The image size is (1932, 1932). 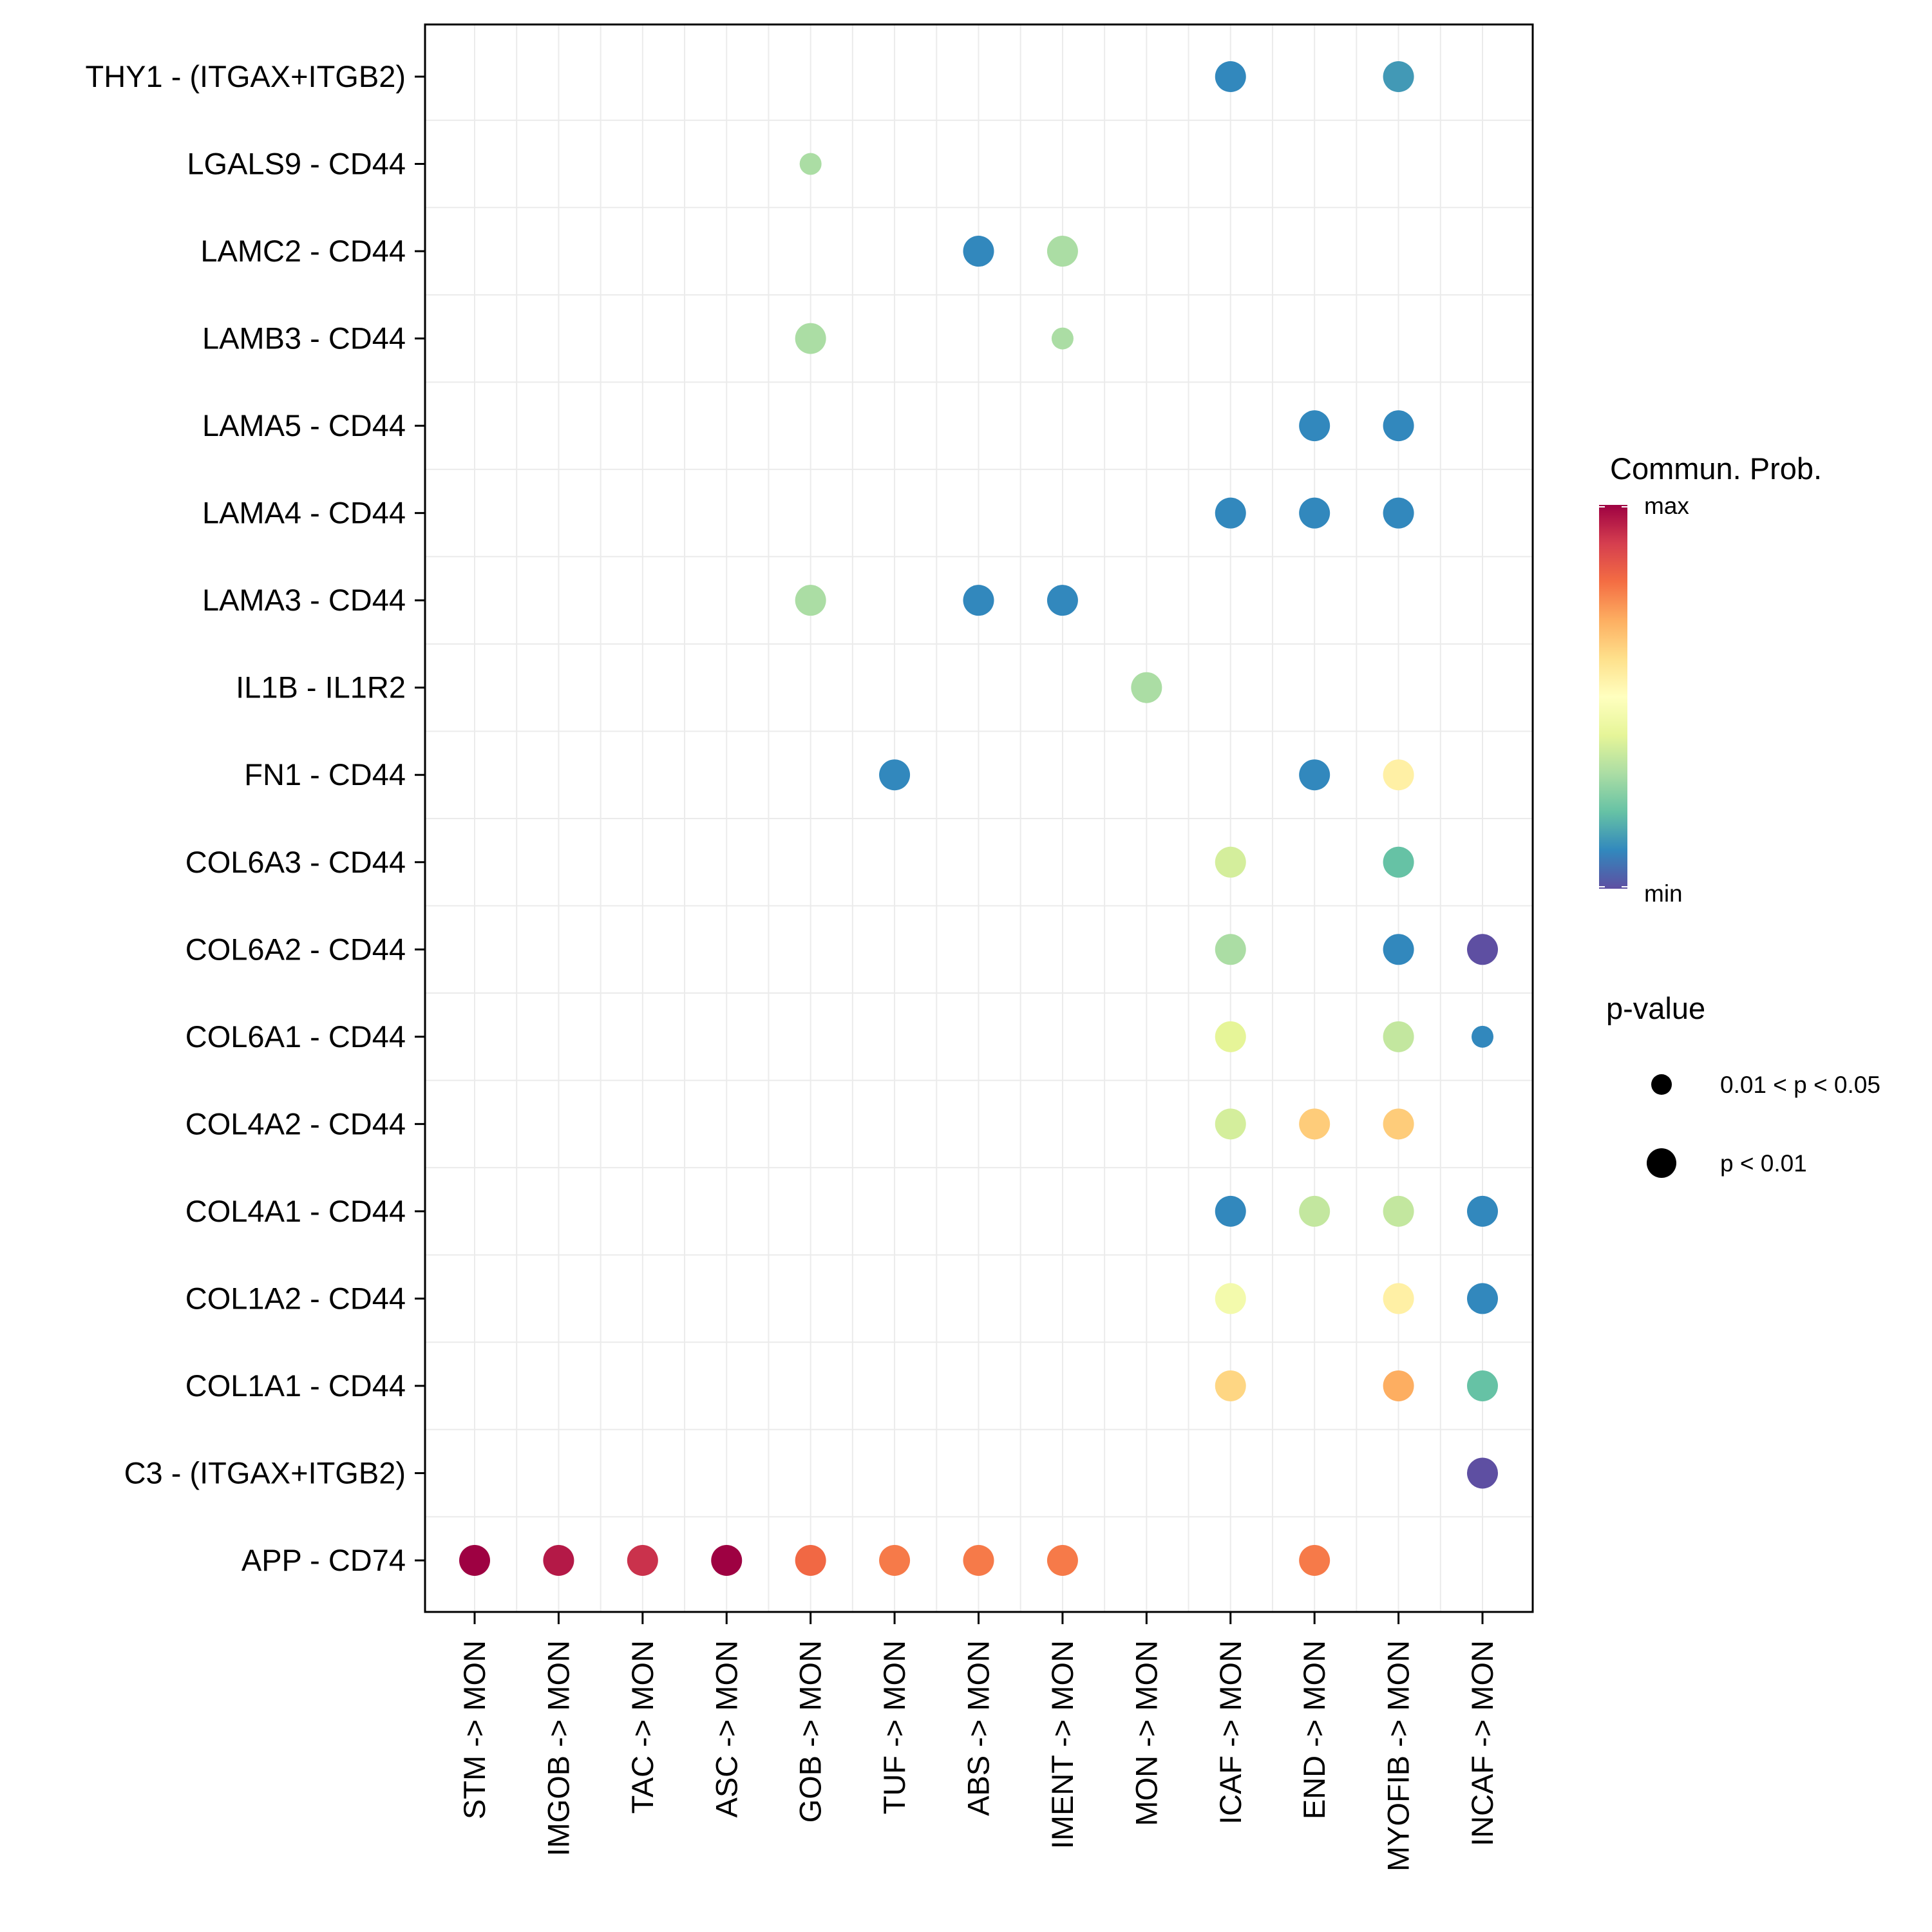 What do you see at coordinates (1661, 1163) in the screenshot?
I see `pvalue-legend-large-dot` at bounding box center [1661, 1163].